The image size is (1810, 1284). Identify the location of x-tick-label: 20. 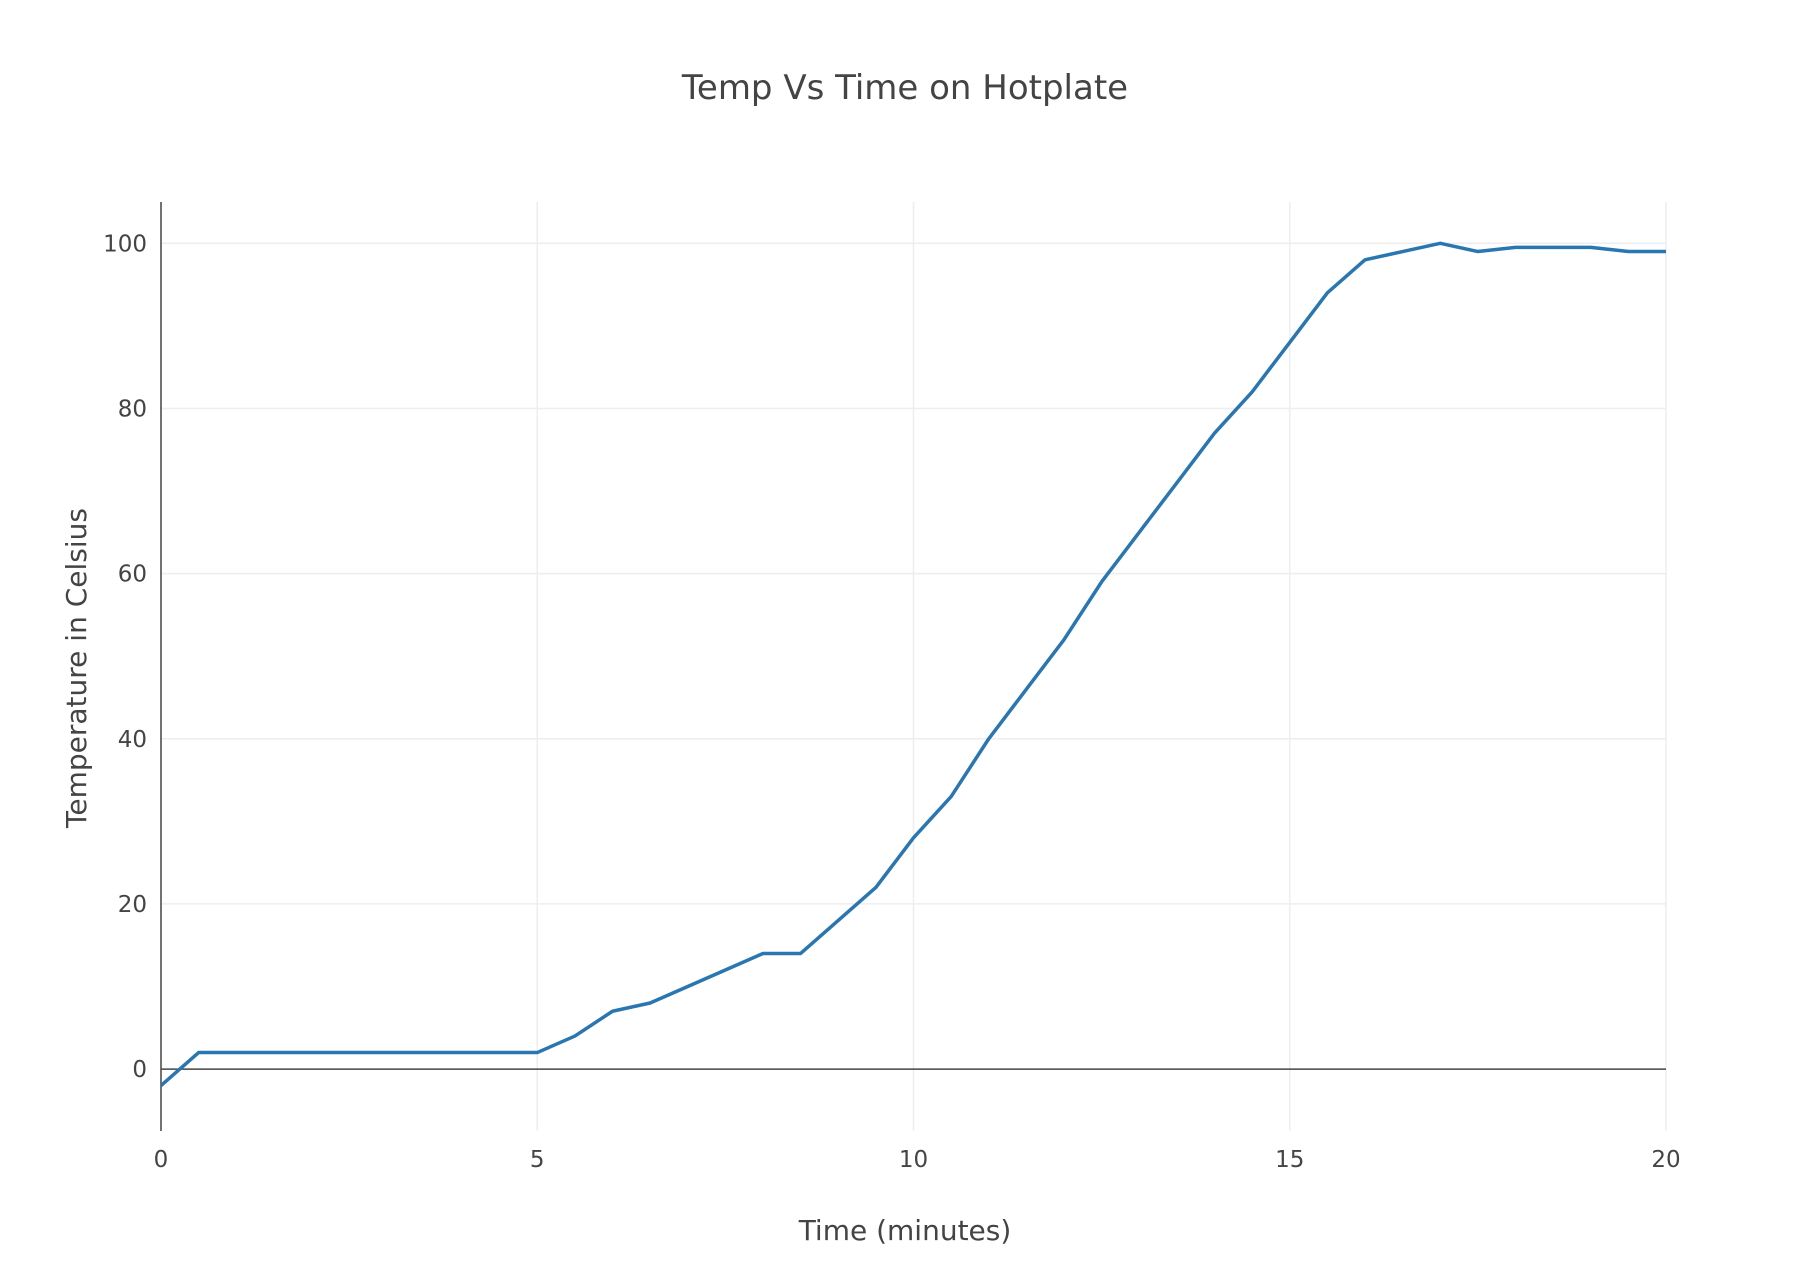
(1665, 1160).